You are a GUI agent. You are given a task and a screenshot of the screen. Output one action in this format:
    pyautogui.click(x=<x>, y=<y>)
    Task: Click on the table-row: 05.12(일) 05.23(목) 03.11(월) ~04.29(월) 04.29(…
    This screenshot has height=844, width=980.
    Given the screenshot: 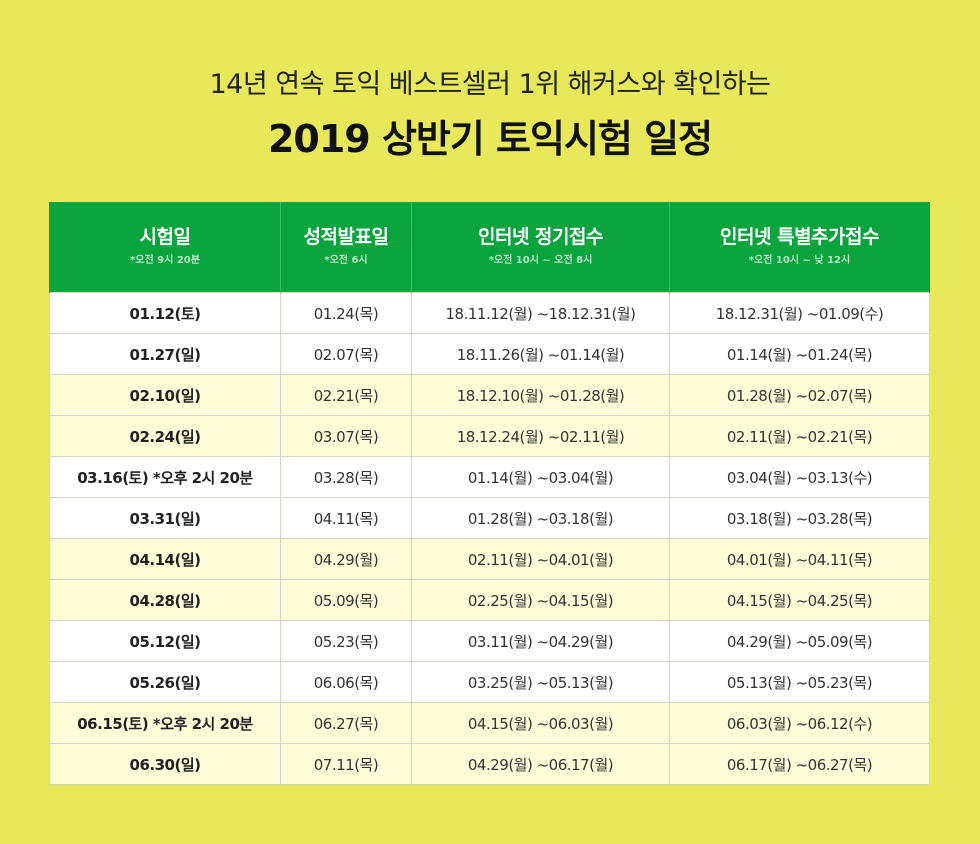 What is the action you would take?
    pyautogui.click(x=489, y=641)
    